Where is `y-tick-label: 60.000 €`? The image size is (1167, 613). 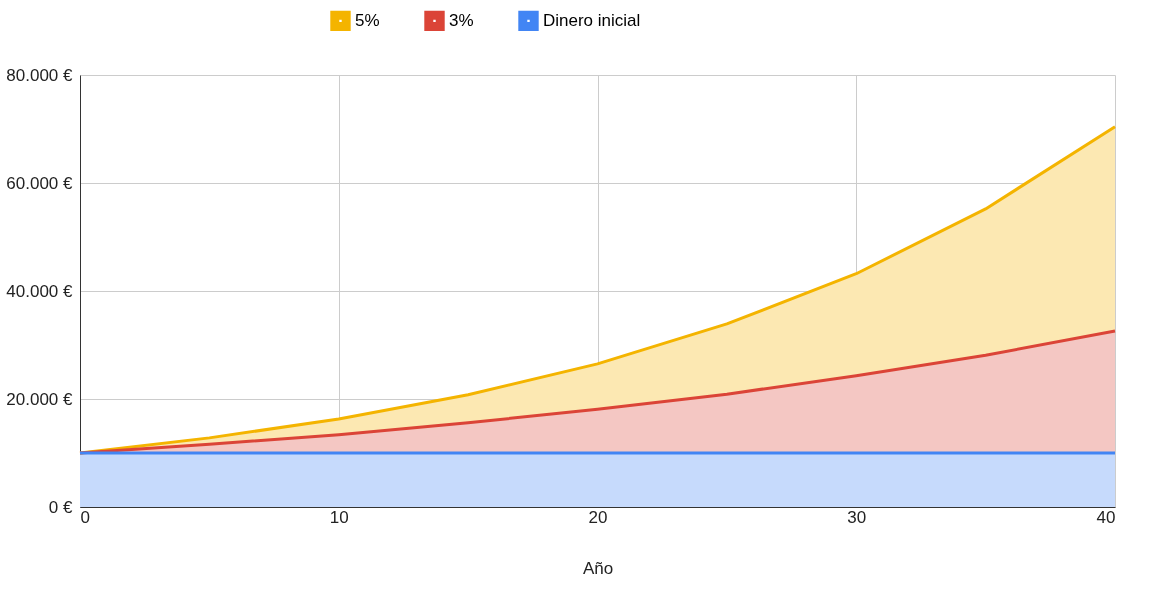 y-tick-label: 60.000 € is located at coordinates (40, 183).